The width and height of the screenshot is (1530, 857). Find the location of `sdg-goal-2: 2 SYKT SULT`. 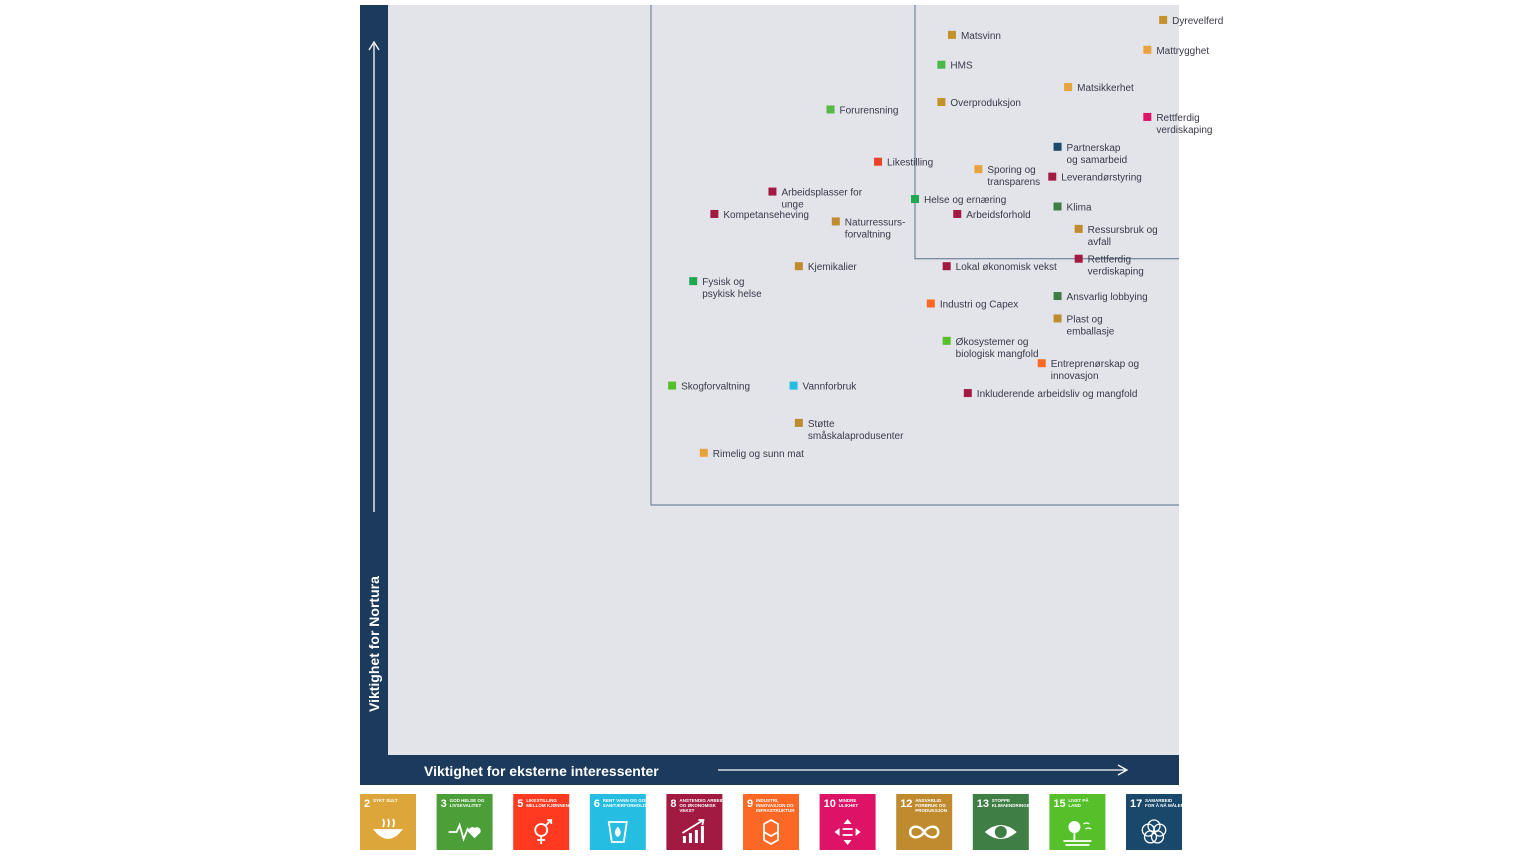

sdg-goal-2: 2 SYKT SULT is located at coordinates (388, 822).